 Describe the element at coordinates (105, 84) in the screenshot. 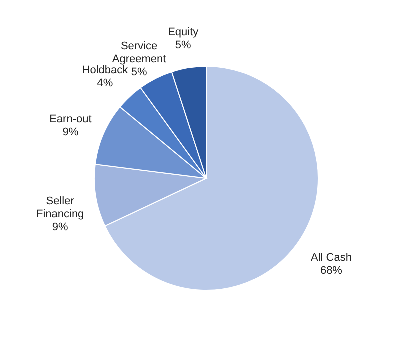

I see `data-label: 4%` at that location.